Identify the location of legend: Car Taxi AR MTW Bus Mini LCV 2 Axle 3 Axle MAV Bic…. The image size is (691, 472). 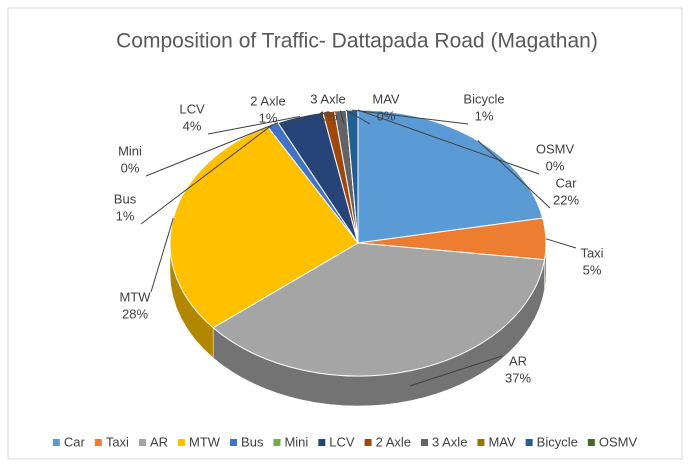
(345, 441).